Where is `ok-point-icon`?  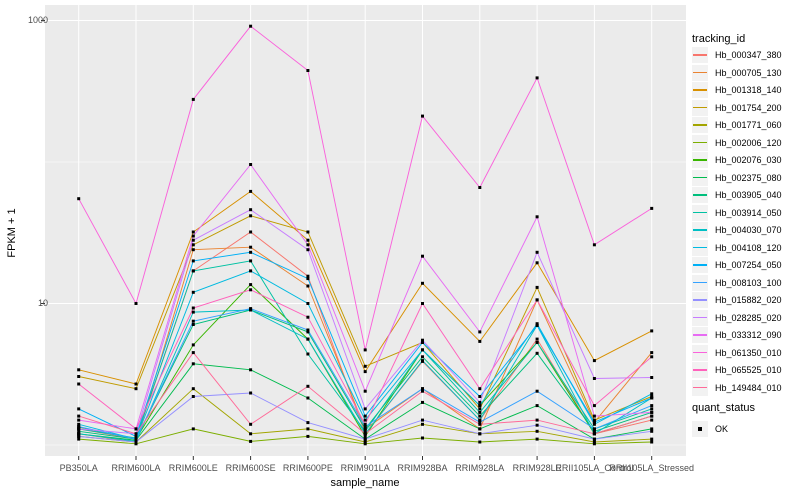
ok-point-icon is located at coordinates (700, 429).